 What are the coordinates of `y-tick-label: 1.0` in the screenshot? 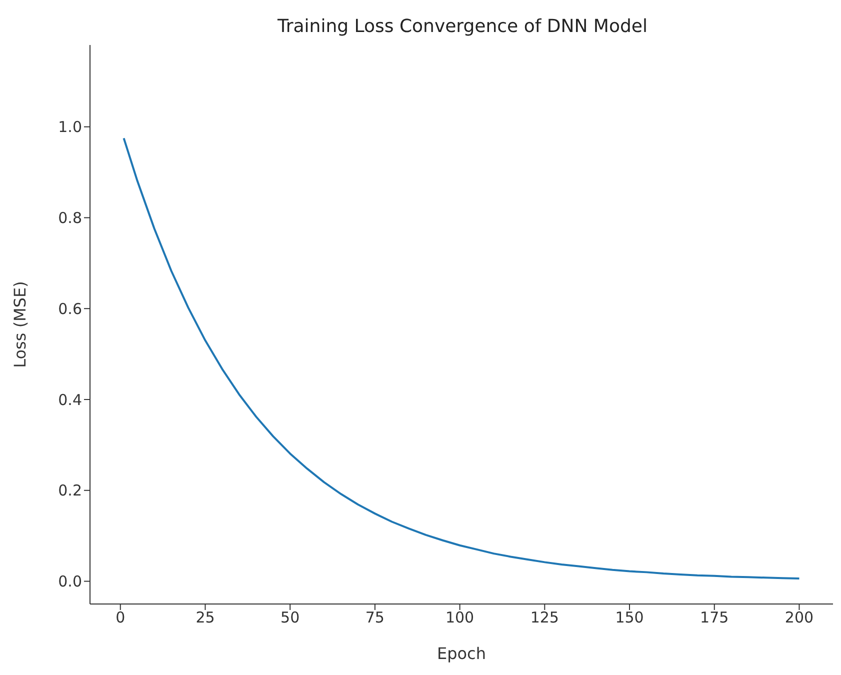 It's located at (70, 127).